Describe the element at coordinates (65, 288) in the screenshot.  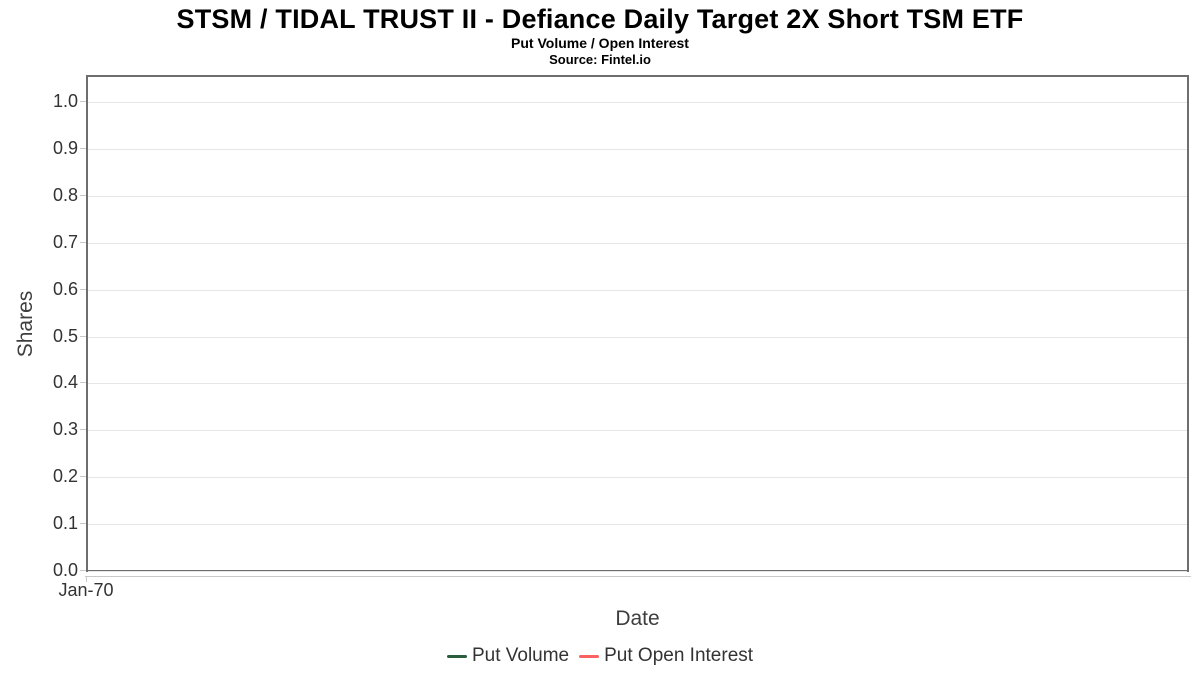
I see `y-tick-label: 0.6` at that location.